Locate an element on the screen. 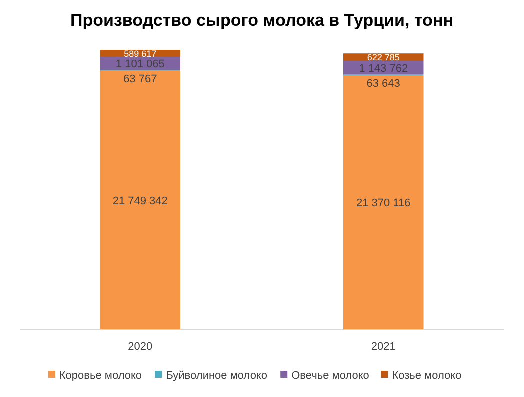 Image resolution: width=524 pixels, height=397 pixels. legend-label: Козье молоко is located at coordinates (427, 376).